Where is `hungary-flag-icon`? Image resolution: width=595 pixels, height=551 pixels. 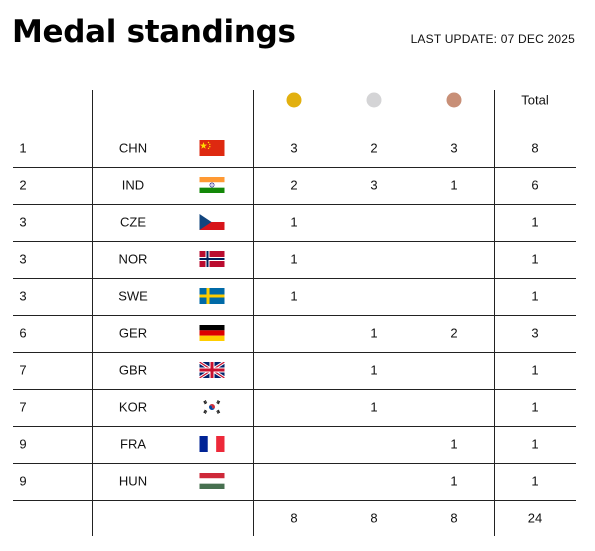
hungary-flag-icon is located at coordinates (212, 481).